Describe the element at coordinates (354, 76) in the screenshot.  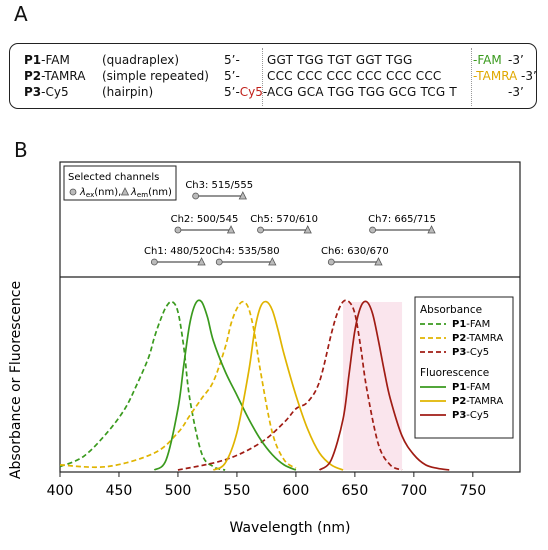
I see `sequence: CCC CCC CCC CCC CCC CCC` at that location.